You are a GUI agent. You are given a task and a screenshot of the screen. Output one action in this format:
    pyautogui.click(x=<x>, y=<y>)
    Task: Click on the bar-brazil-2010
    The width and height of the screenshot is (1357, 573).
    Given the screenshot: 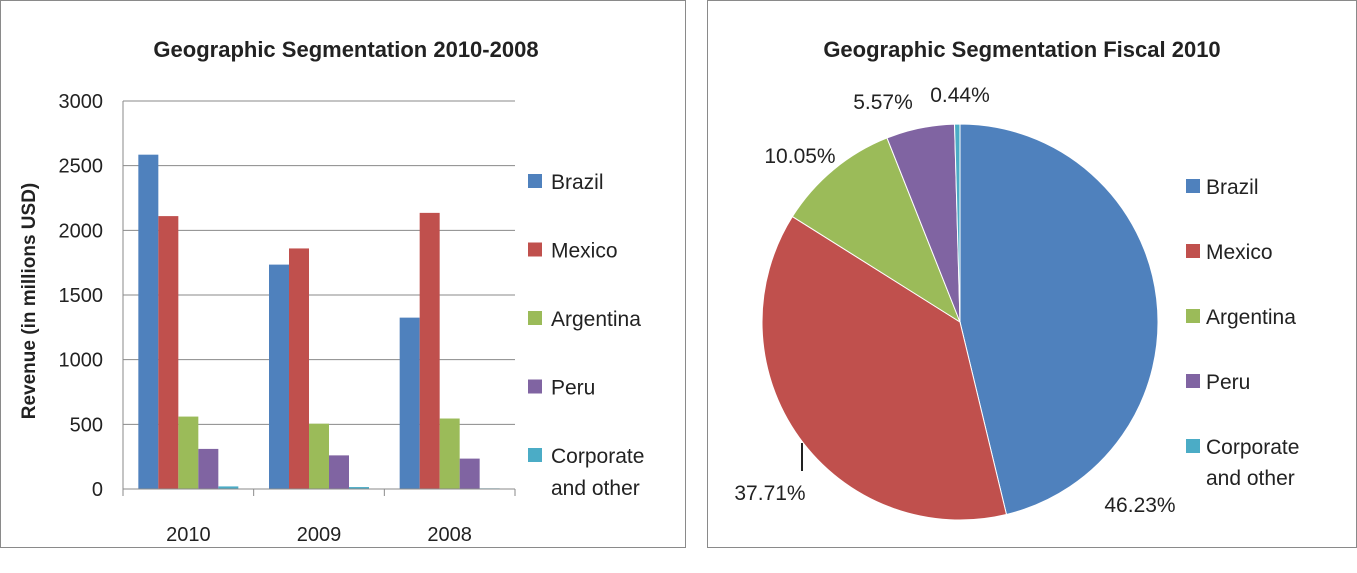 What is the action you would take?
    pyautogui.click(x=148, y=321)
    